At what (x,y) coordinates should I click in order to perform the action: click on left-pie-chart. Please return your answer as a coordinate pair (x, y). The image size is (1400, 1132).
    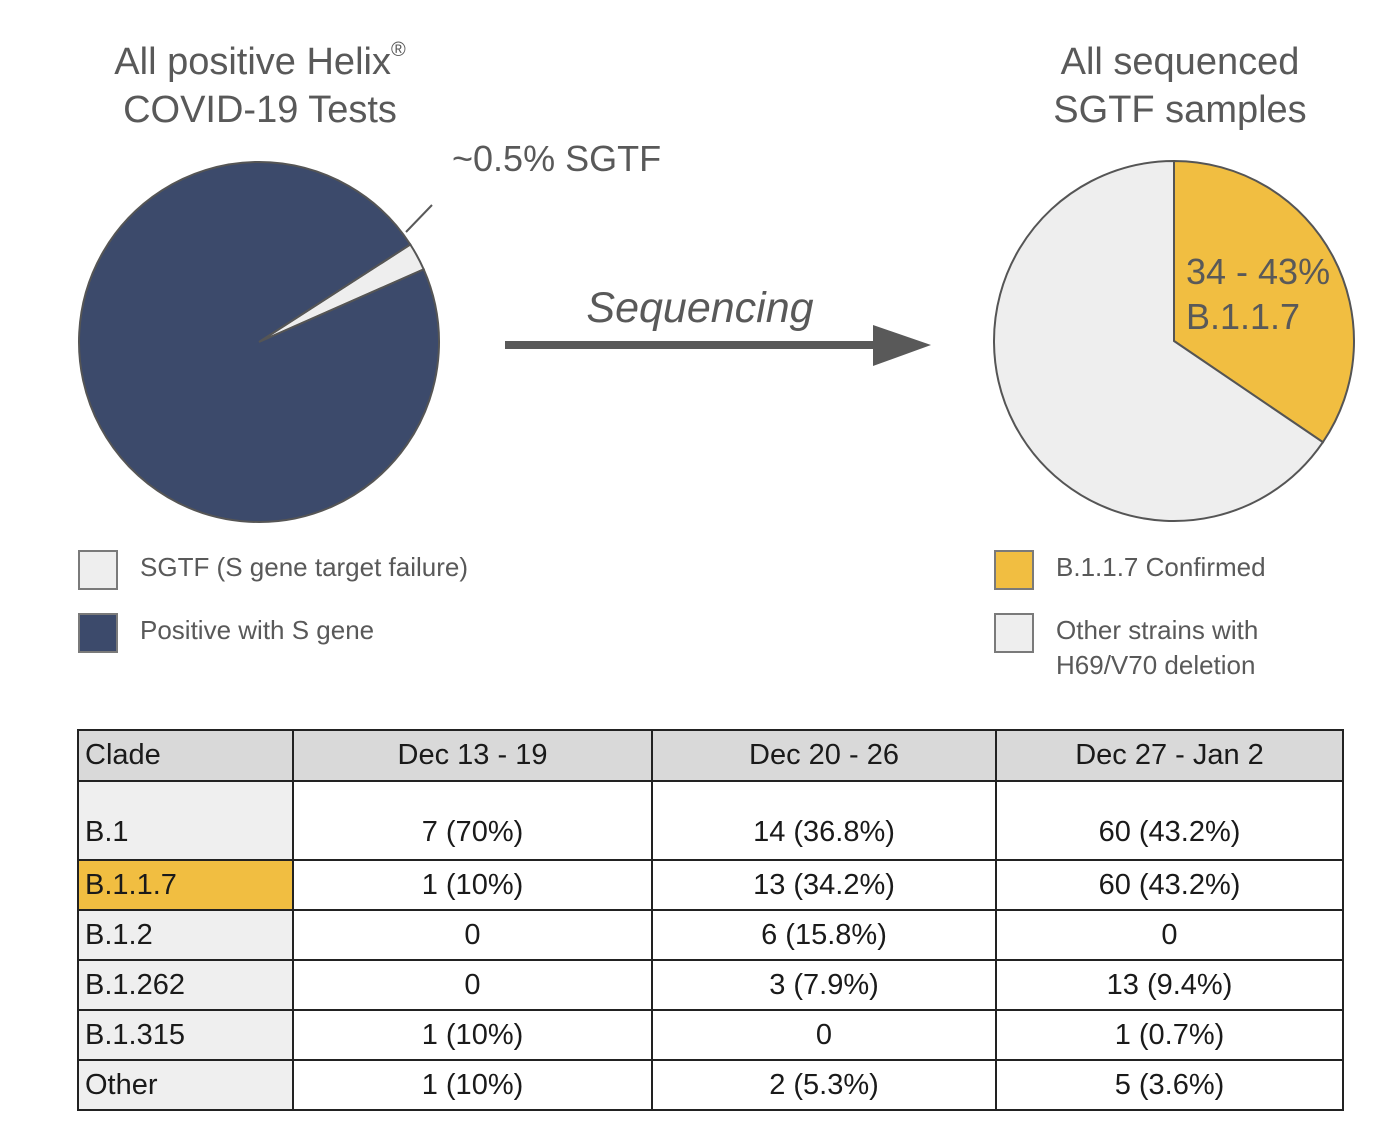
    Looking at the image, I should click on (259, 342).